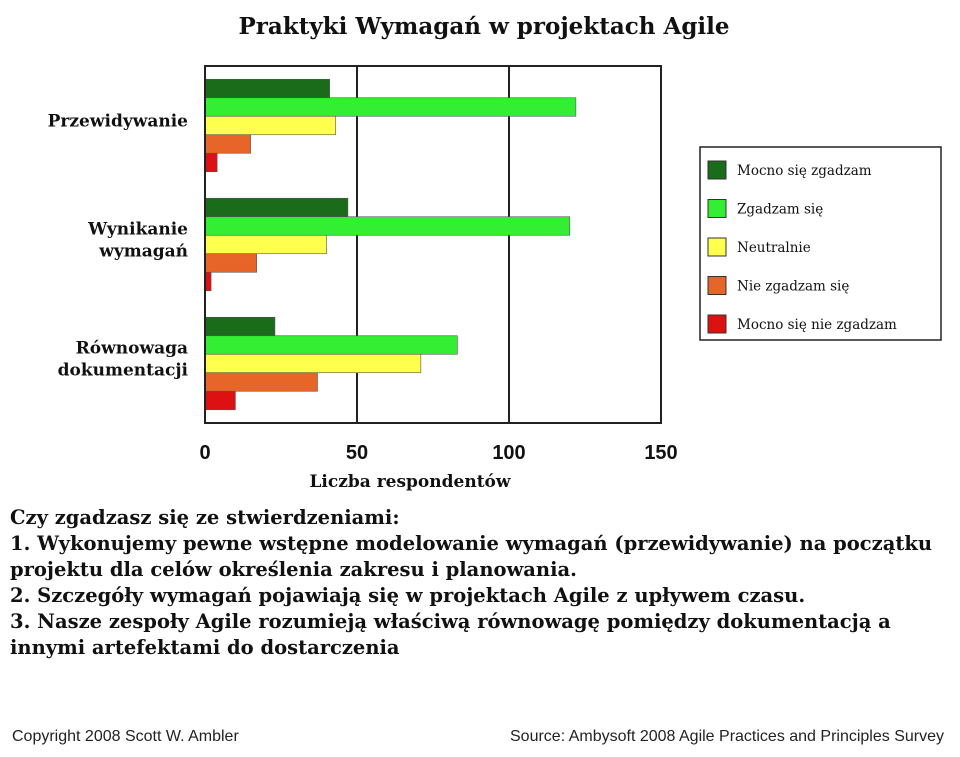 This screenshot has height=757, width=960. Describe the element at coordinates (118, 122) in the screenshot. I see `category-label: Przewidywanie` at that location.